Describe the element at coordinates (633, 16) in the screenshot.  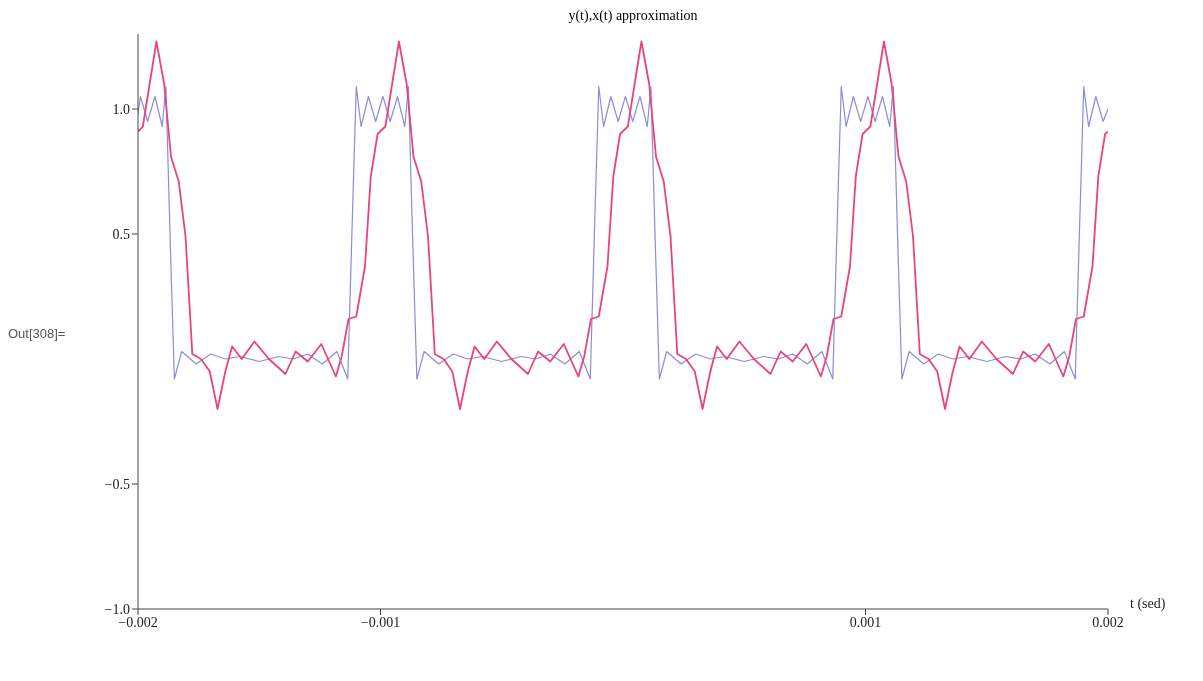
I see `chart-title: y(t),x(t) approximation` at that location.